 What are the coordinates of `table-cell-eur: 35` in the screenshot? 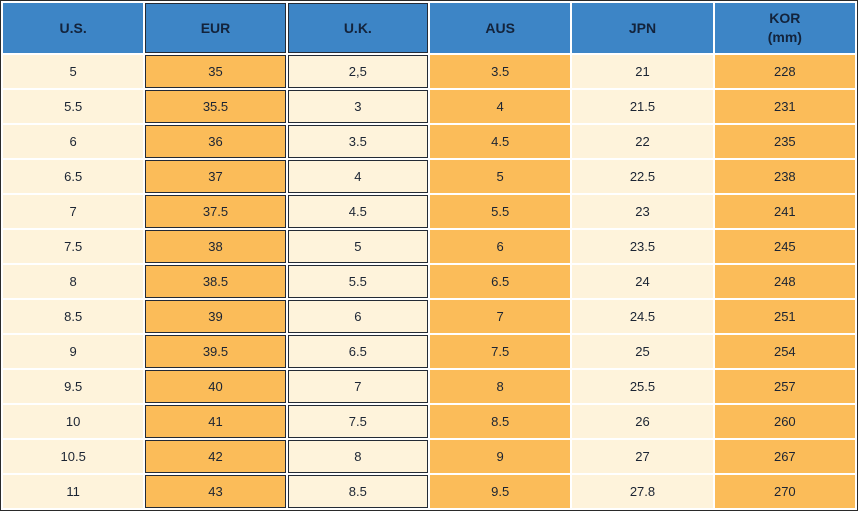 It's located at (215, 71).